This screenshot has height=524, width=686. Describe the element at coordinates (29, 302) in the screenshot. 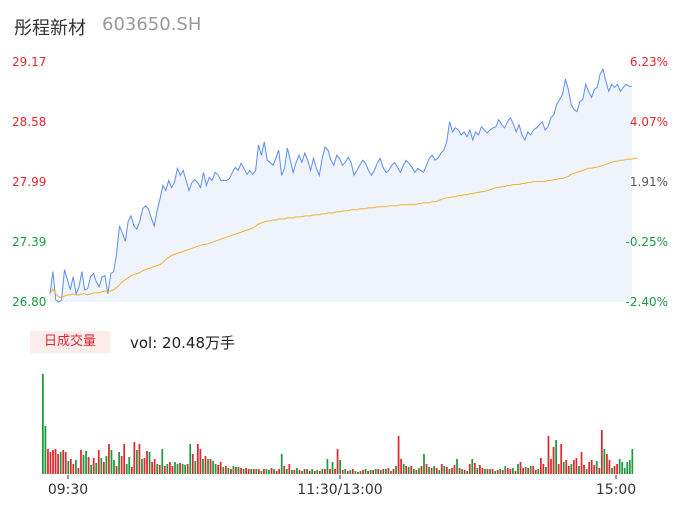

I see `y-tick-left: 26.80` at that location.